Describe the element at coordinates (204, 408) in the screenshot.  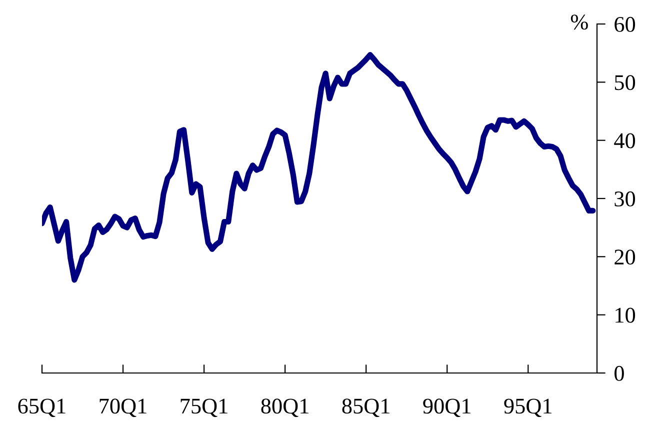
I see `x-tick-label: 75Q1` at that location.